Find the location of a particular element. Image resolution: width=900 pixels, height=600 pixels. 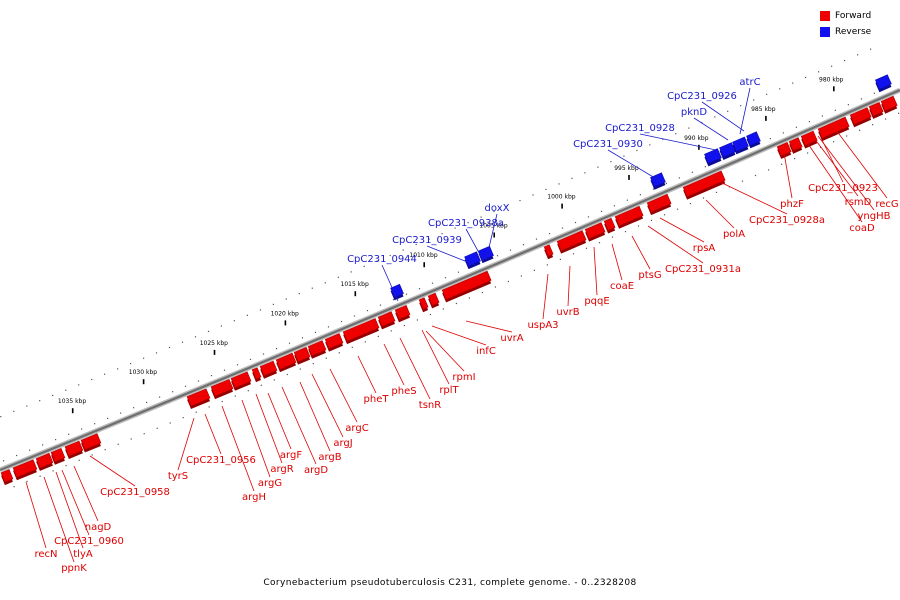

forward-gene-label-uspa3: uspA3 is located at coordinates (542, 325).